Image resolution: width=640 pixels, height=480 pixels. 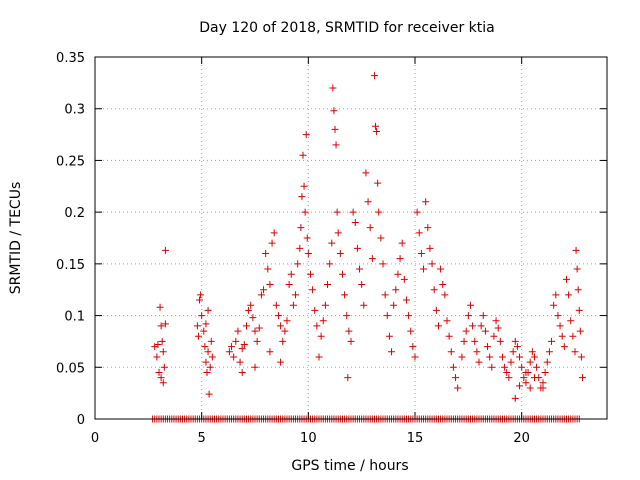 What do you see at coordinates (308, 438) in the screenshot?
I see `x-tick-label: 10` at bounding box center [308, 438].